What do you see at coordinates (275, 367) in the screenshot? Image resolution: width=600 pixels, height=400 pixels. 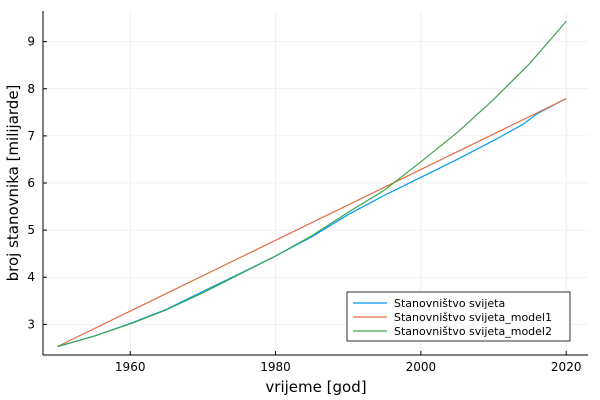 I see `x-tick-label-1: 1980` at bounding box center [275, 367].